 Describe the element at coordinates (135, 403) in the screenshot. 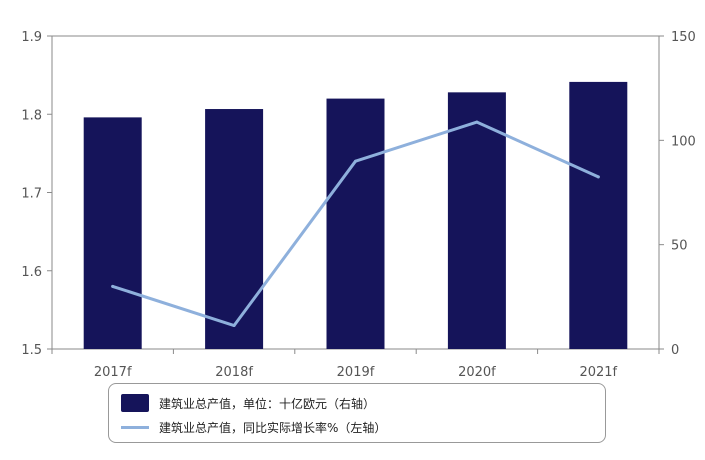

I see `legend-bar-swatch` at that location.